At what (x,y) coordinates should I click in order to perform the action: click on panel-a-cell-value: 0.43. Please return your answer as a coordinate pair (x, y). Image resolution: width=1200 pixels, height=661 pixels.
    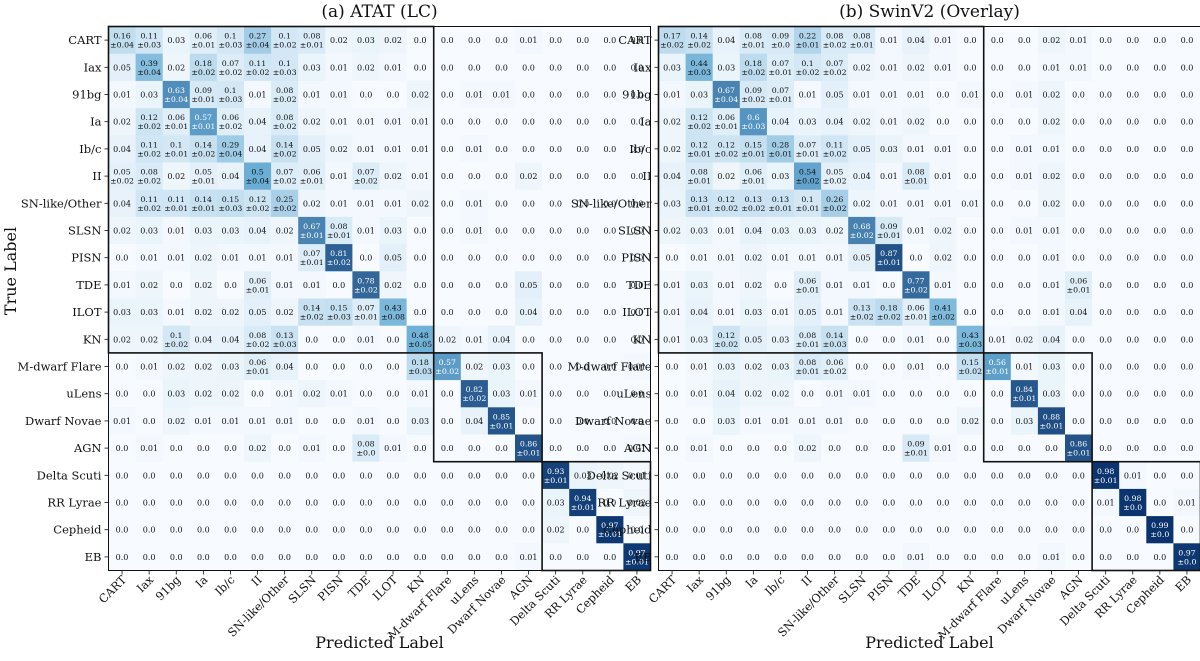
    Looking at the image, I should click on (392, 308).